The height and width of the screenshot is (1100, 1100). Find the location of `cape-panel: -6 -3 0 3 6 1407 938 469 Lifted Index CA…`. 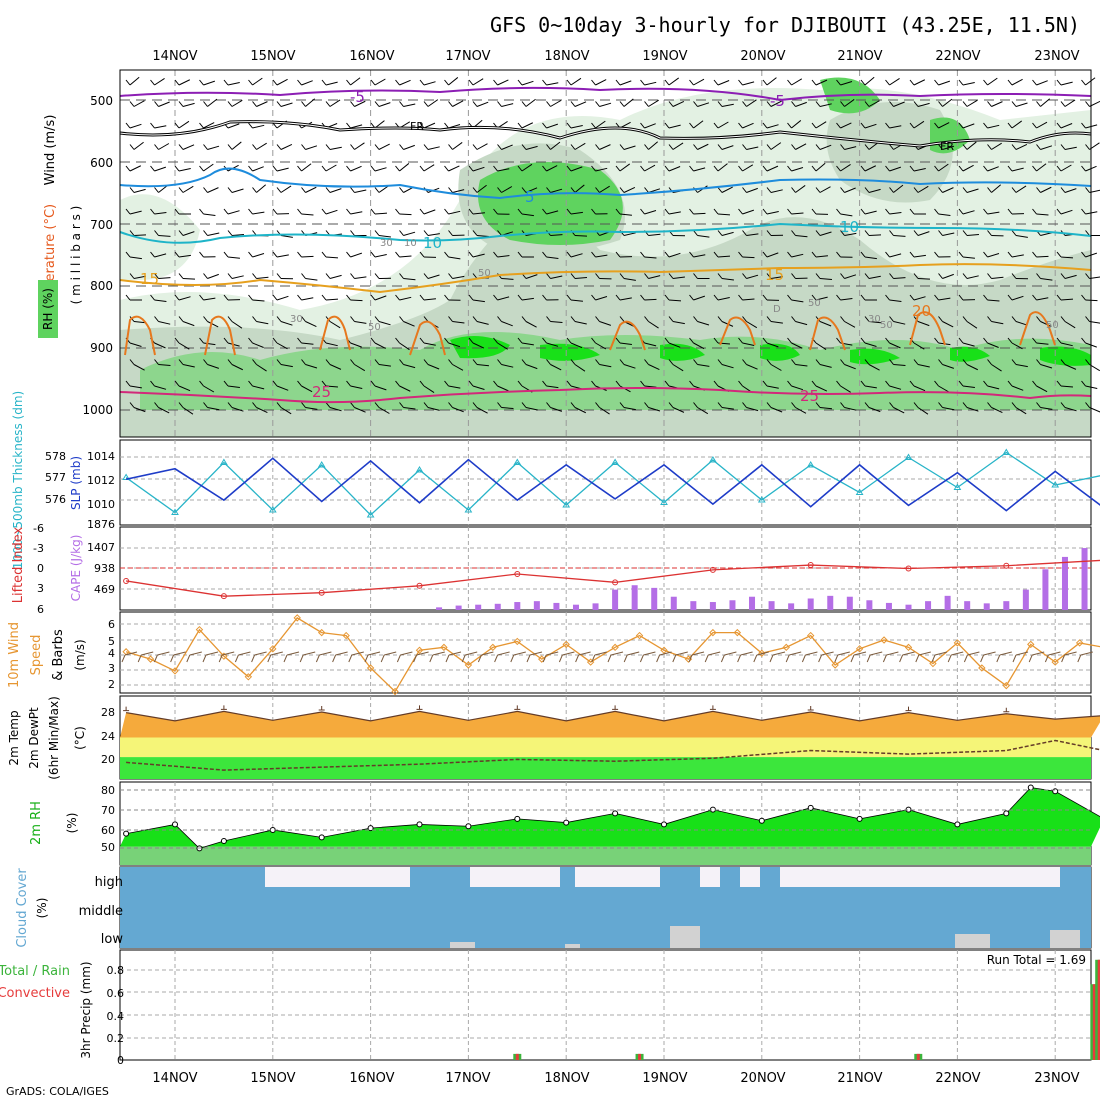

cape-panel: -6 -3 0 3 6 1407 938 469 Lifted Index CA… is located at coordinates (555, 569).